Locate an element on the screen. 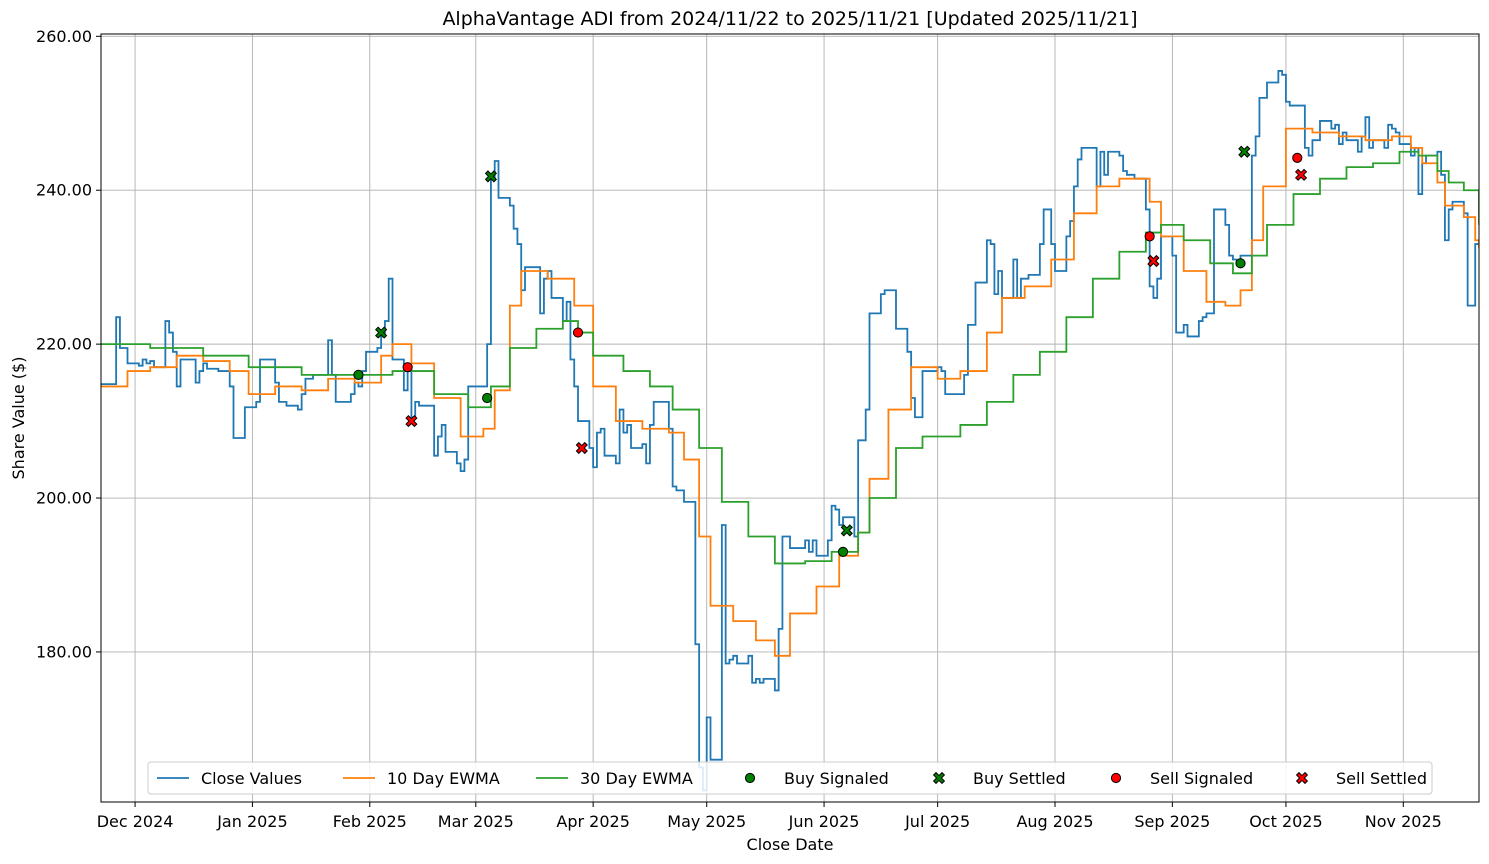 This screenshot has height=864, width=1489. legend-label: Buy Settled is located at coordinates (1019, 778).